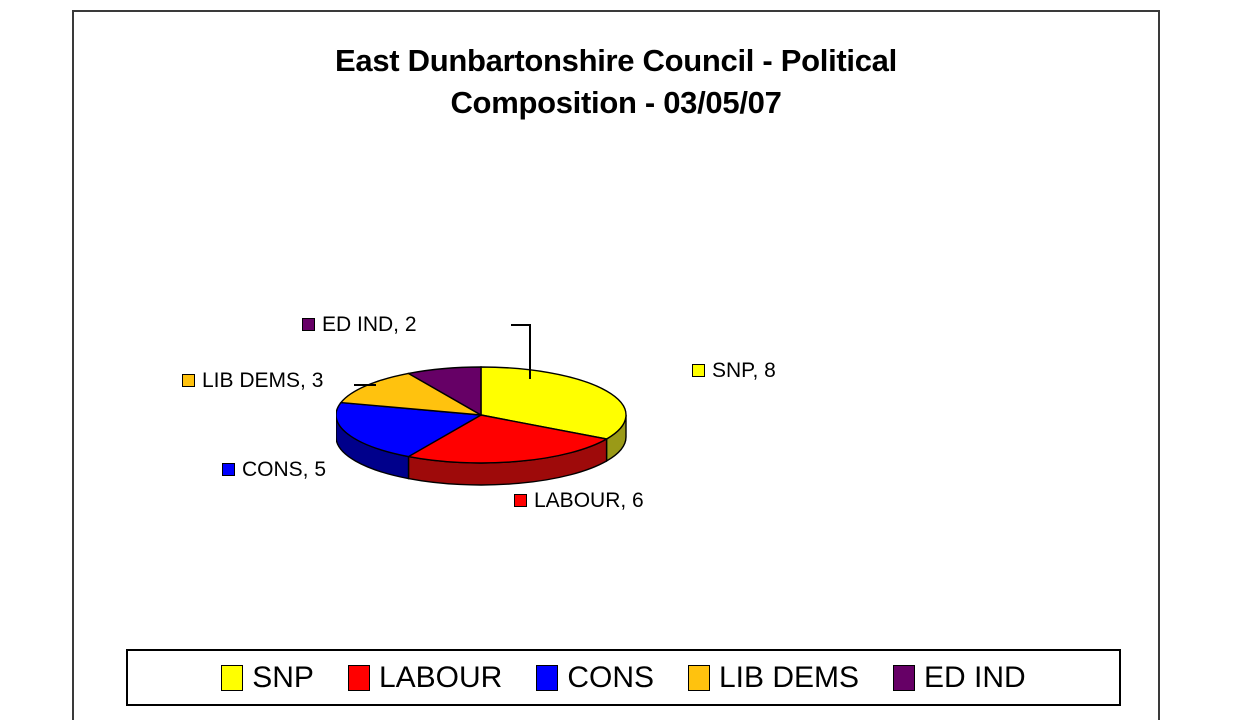 The height and width of the screenshot is (720, 1240). Describe the element at coordinates (616, 102) in the screenshot. I see `chart-title-line-2: Composition - 03/05/07` at that location.